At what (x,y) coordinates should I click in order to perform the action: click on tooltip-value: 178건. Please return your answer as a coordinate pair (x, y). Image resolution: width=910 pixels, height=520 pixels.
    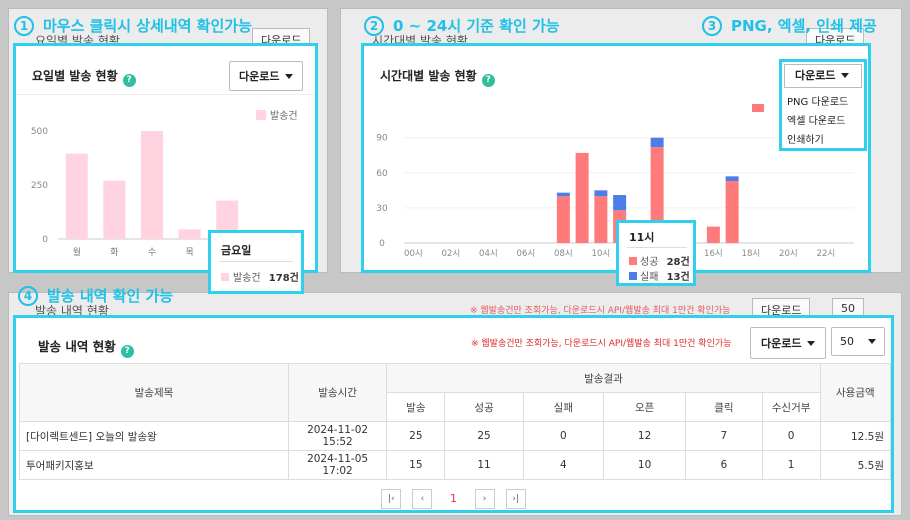
    Looking at the image, I should click on (283, 278).